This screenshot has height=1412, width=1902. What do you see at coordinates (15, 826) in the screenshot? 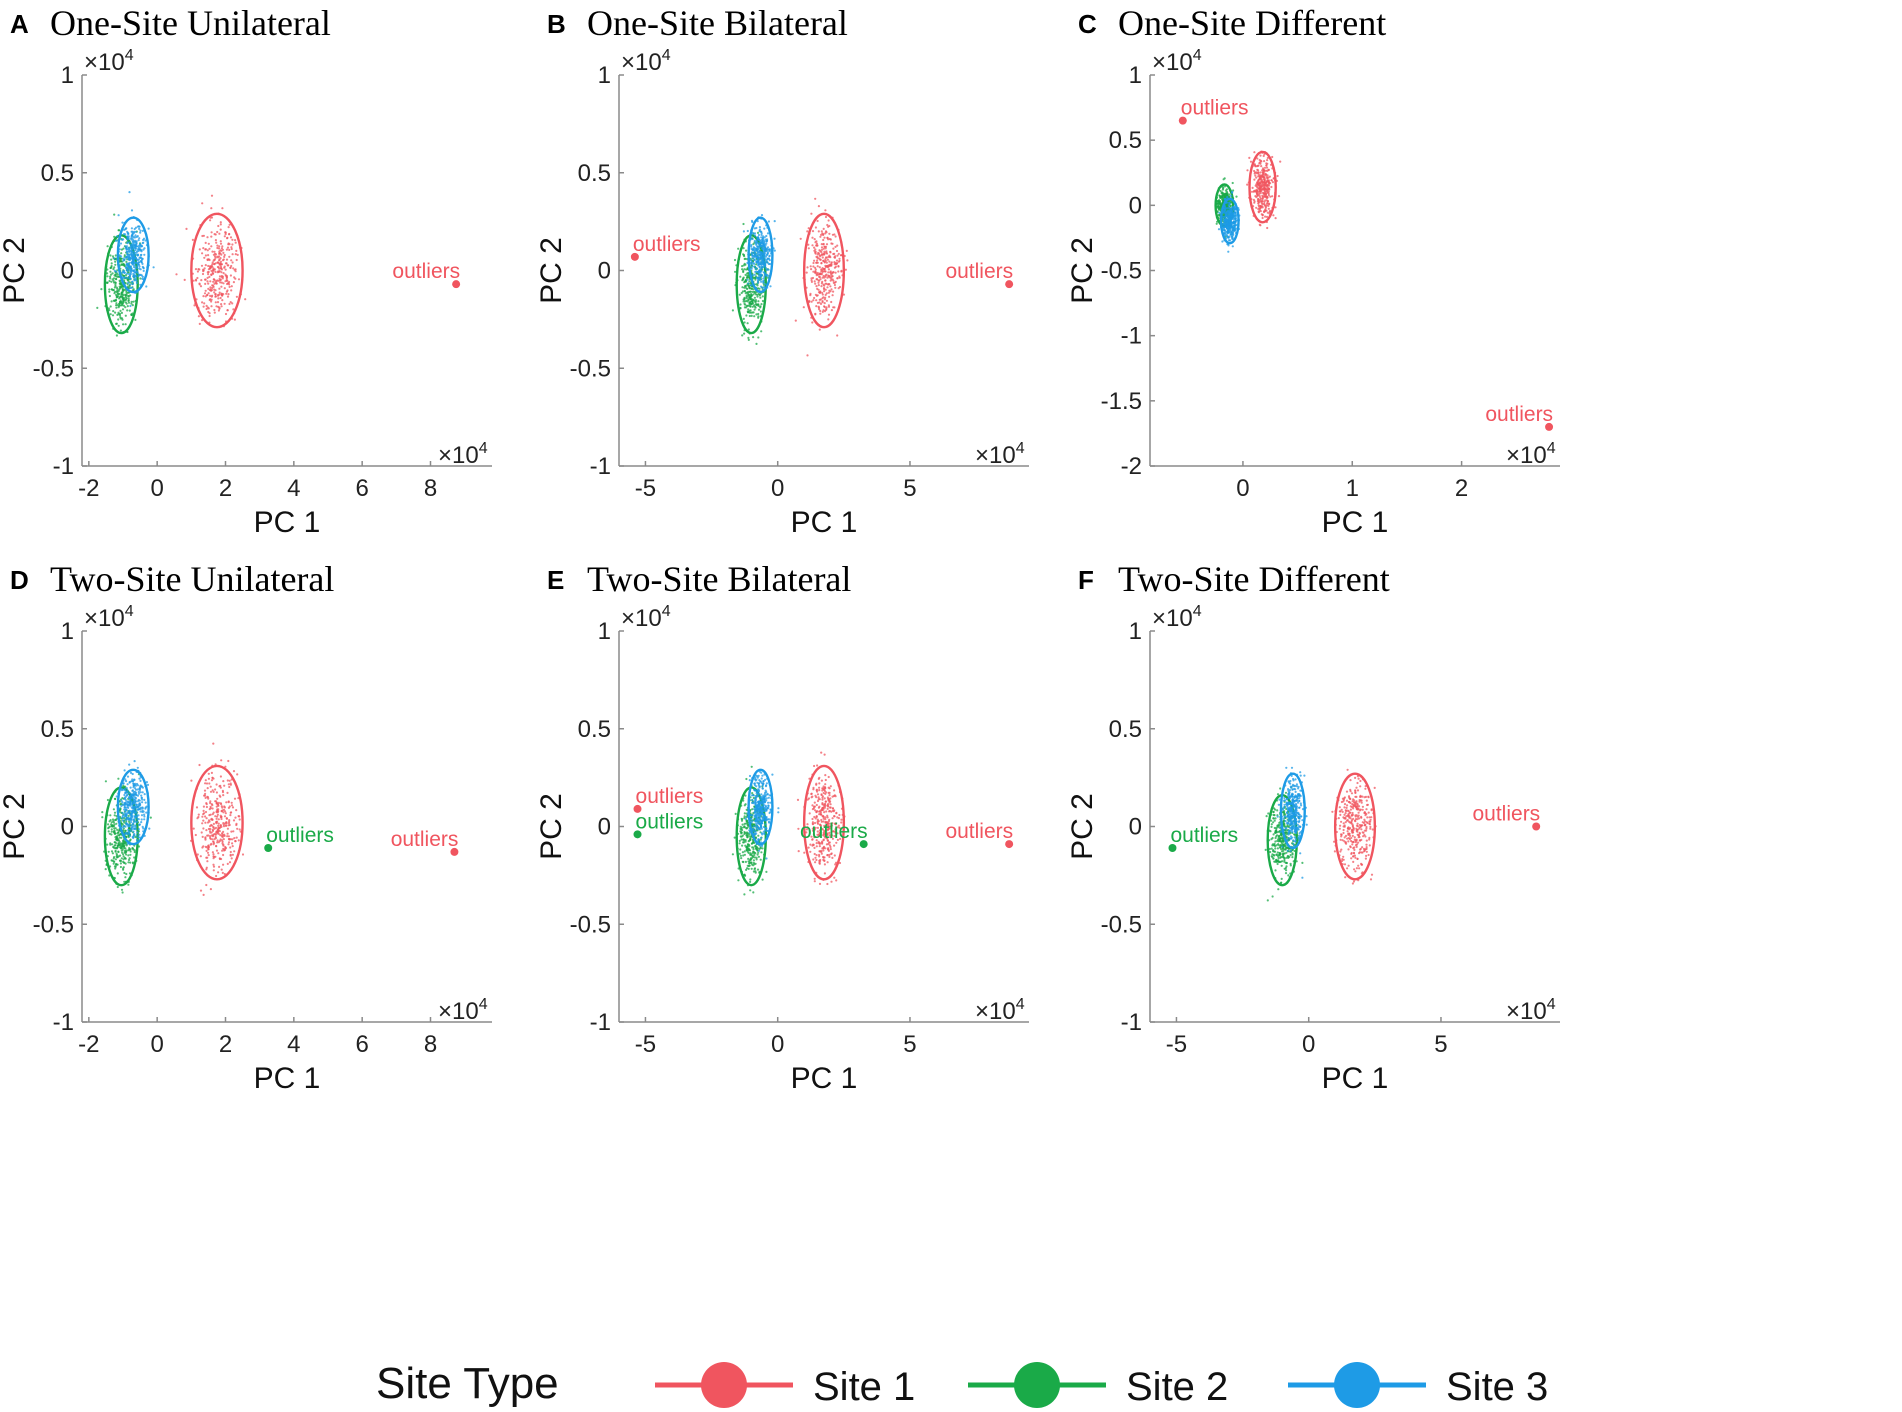
I see `y-axis-label: PC 2` at bounding box center [15, 826].